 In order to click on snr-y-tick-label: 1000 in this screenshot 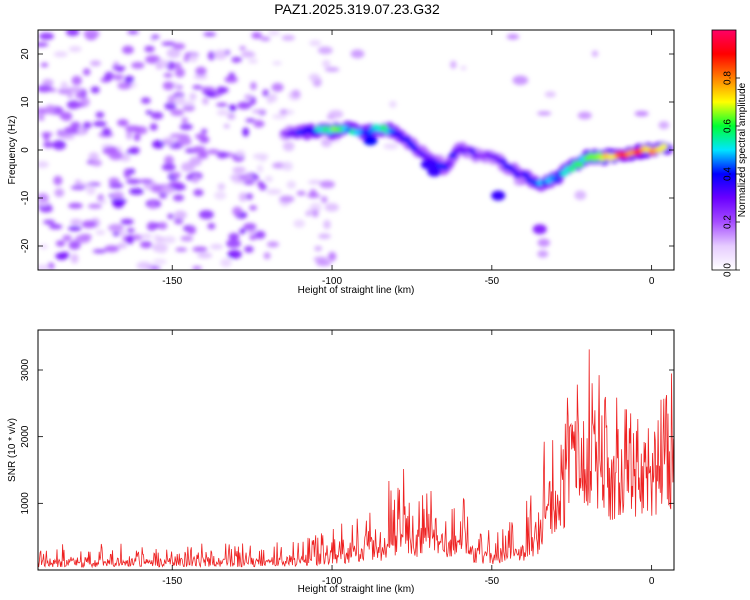, I will do `click(25, 503)`.